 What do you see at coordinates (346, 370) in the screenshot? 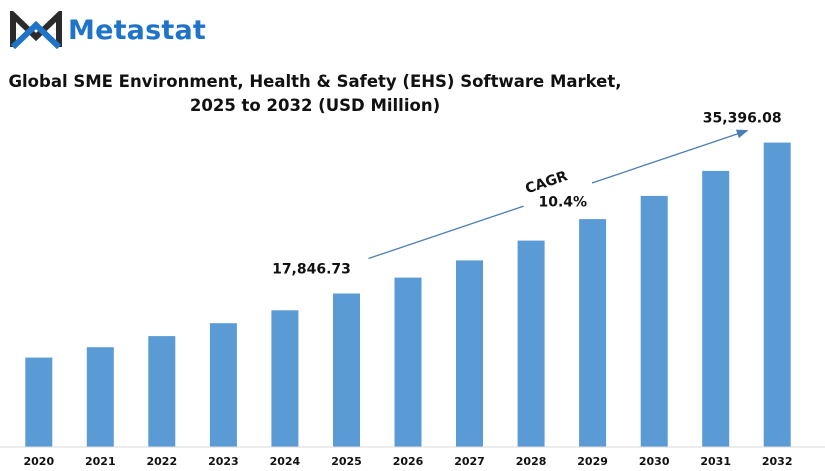
I see `bar-2025` at bounding box center [346, 370].